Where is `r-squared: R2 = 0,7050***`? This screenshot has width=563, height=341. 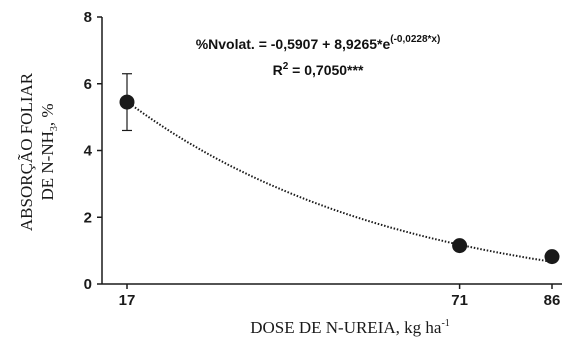 r-squared: R2 = 0,7050*** is located at coordinates (318, 69).